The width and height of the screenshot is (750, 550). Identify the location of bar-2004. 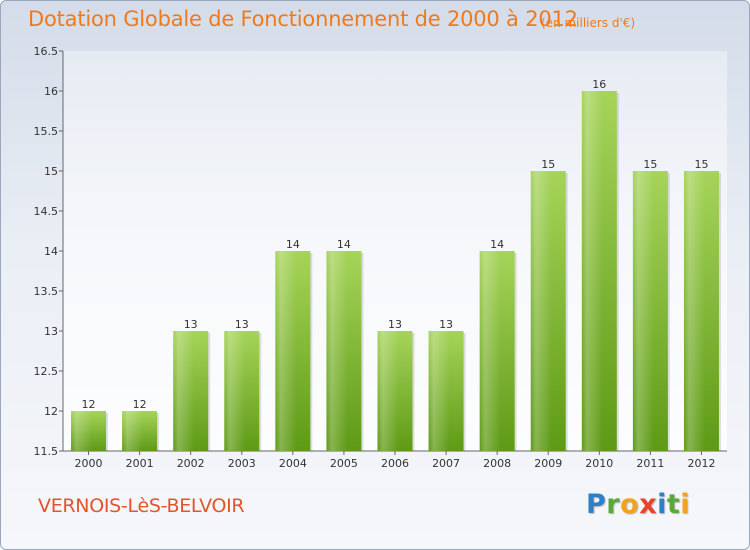
(294, 351).